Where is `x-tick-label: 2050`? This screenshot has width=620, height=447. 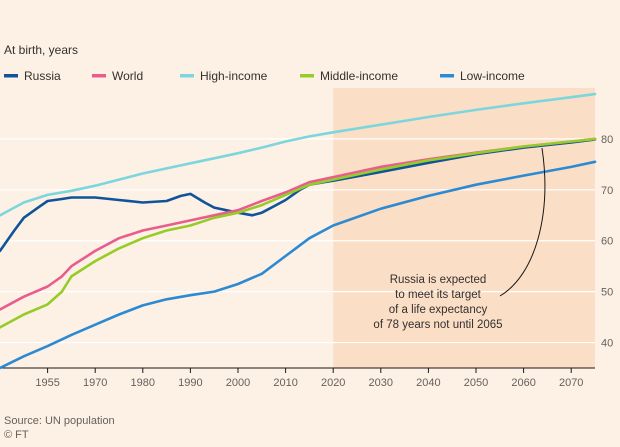
x-tick-label: 2050 is located at coordinates (476, 383).